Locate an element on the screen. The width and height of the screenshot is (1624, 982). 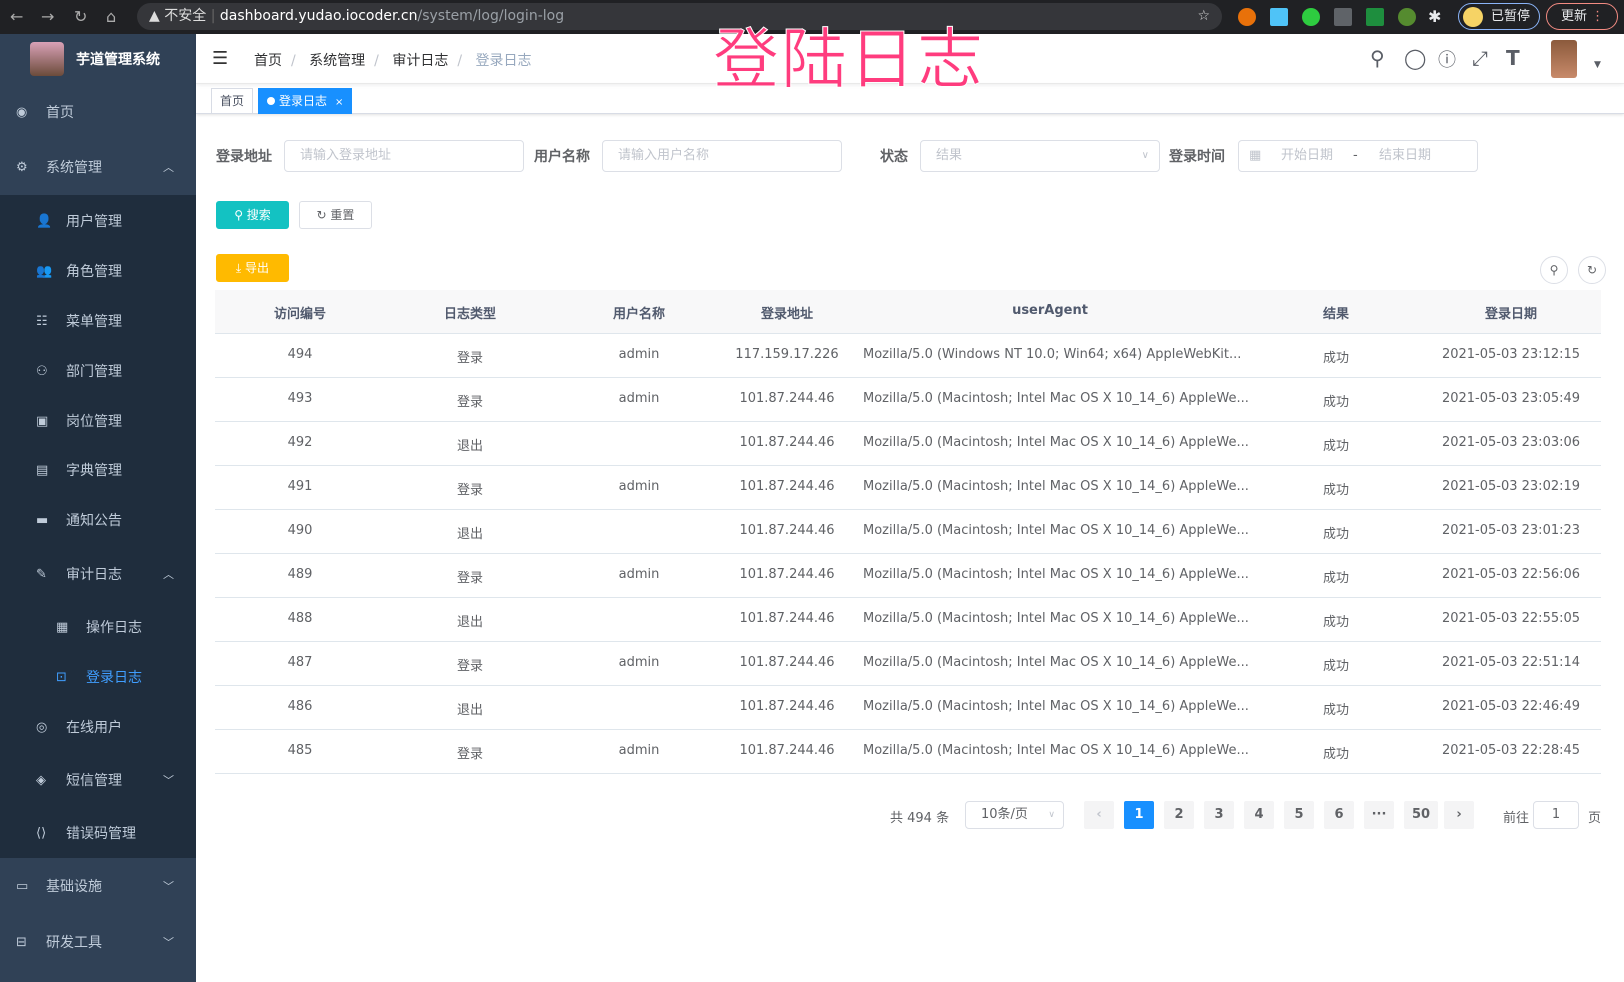
page-button: 4 is located at coordinates (1259, 815).